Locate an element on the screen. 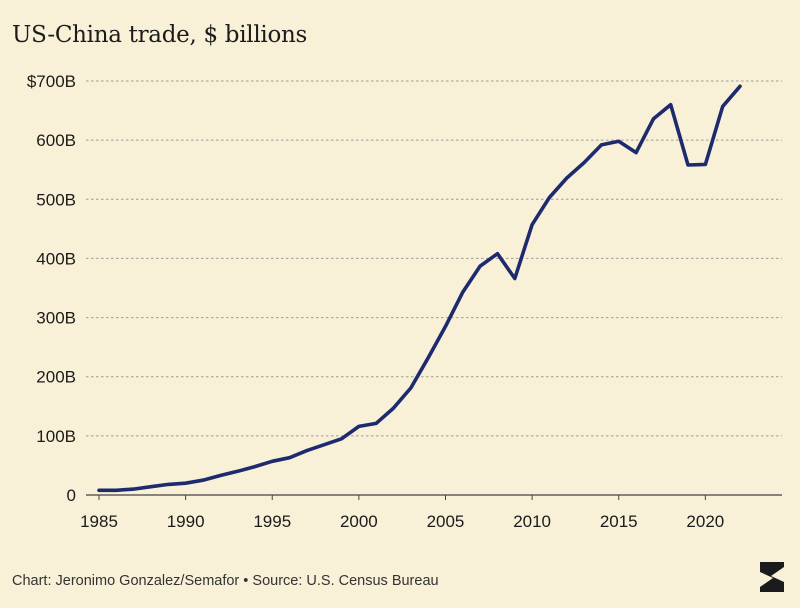 This screenshot has width=800, height=608. x-tick-label: 2015 is located at coordinates (619, 521).